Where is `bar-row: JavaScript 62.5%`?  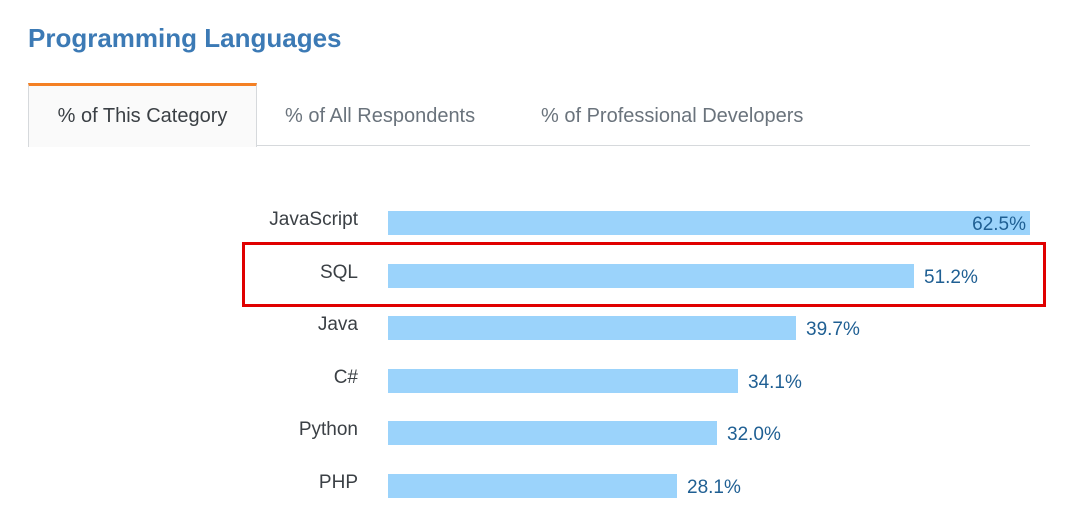
bar-row: JavaScript 62.5% is located at coordinates (537, 216).